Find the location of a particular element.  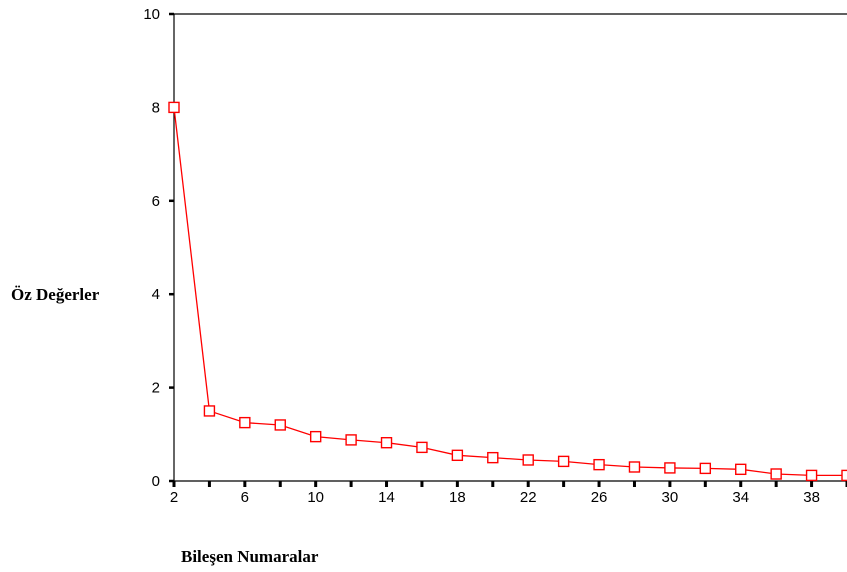

x-axis-title: Bileşen Numaralar is located at coordinates (250, 556).